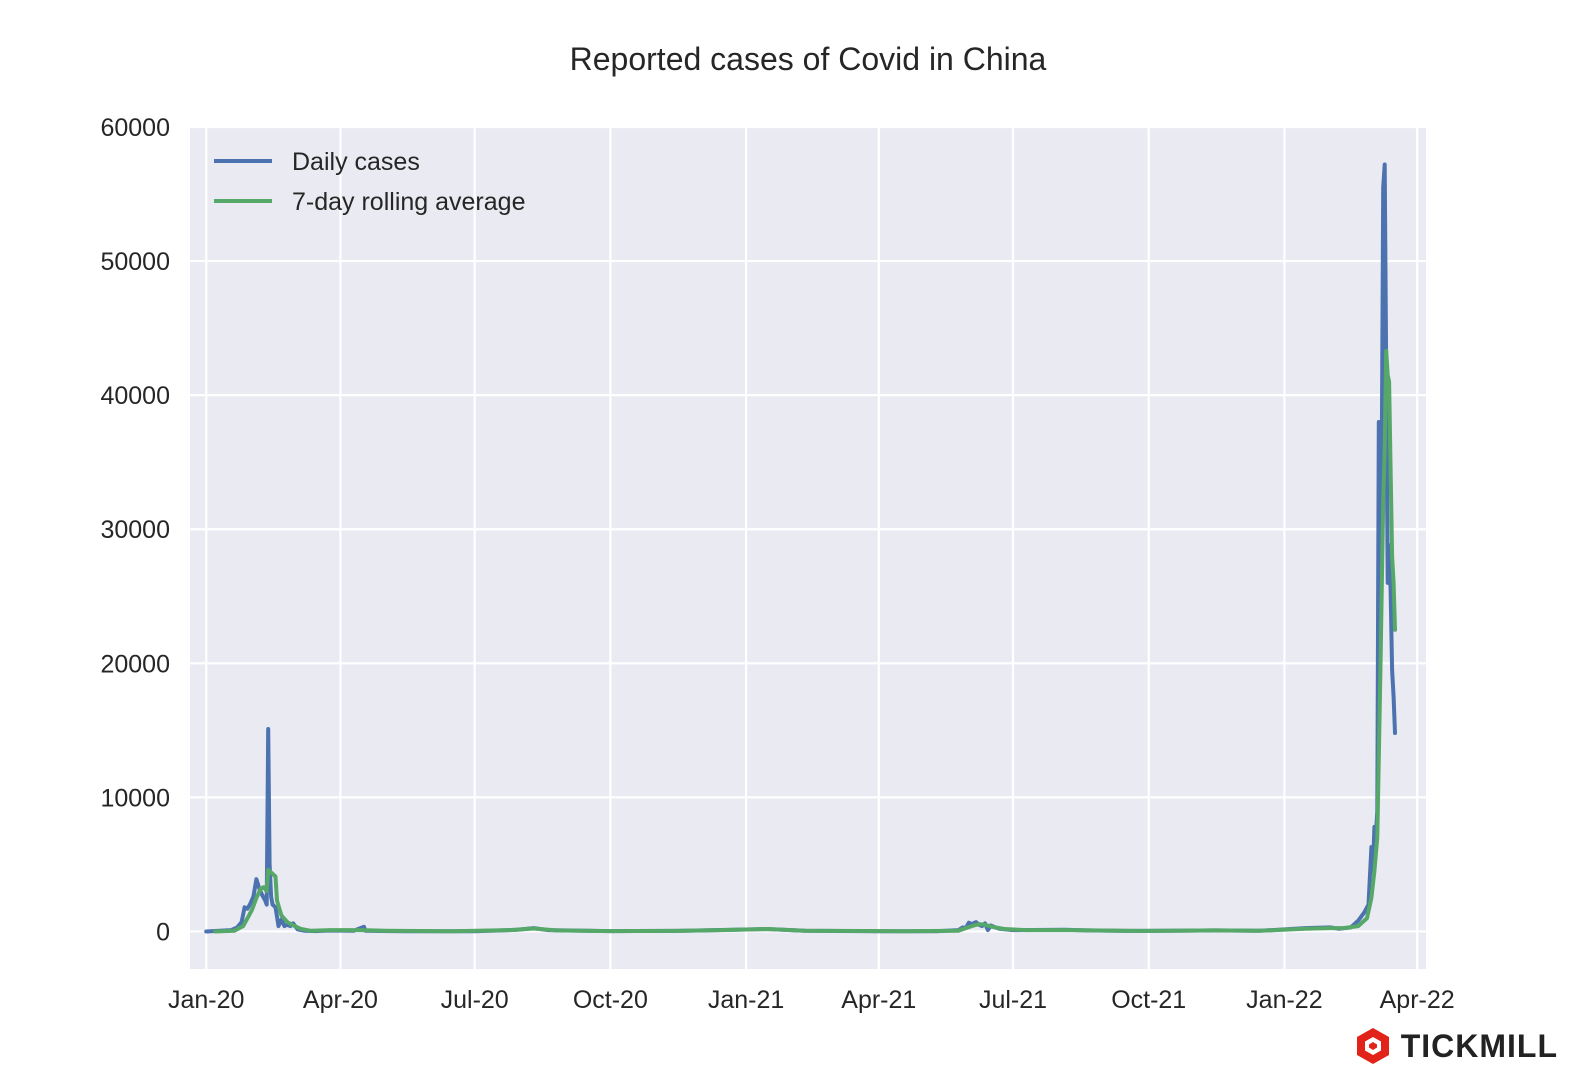 The image size is (1572, 1078). What do you see at coordinates (356, 162) in the screenshot?
I see `legend-label: Daily cases` at bounding box center [356, 162].